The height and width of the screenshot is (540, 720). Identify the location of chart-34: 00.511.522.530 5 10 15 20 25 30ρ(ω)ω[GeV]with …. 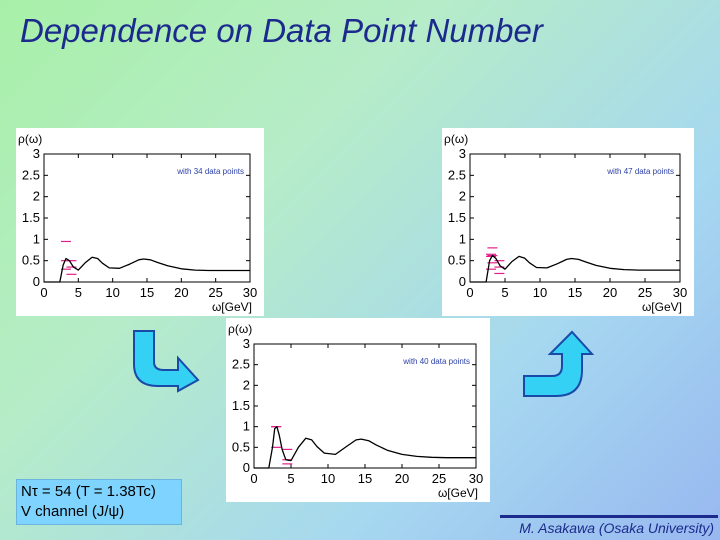
(137, 223).